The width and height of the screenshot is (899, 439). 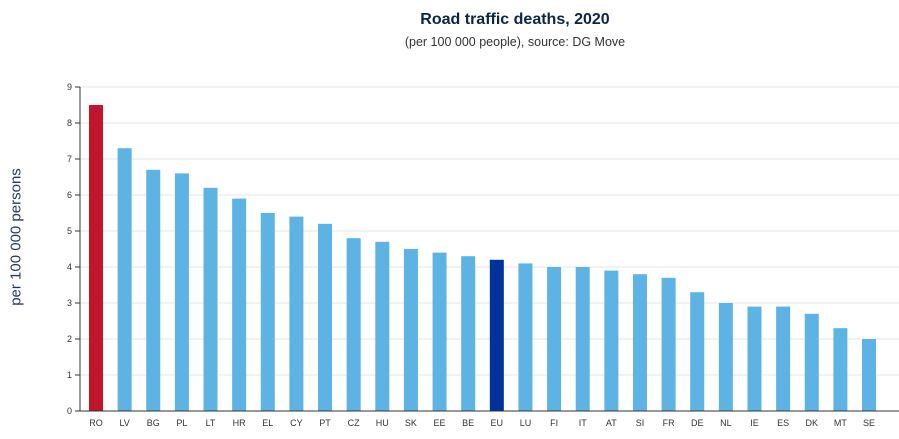 I want to click on bar-bg, so click(x=153, y=290).